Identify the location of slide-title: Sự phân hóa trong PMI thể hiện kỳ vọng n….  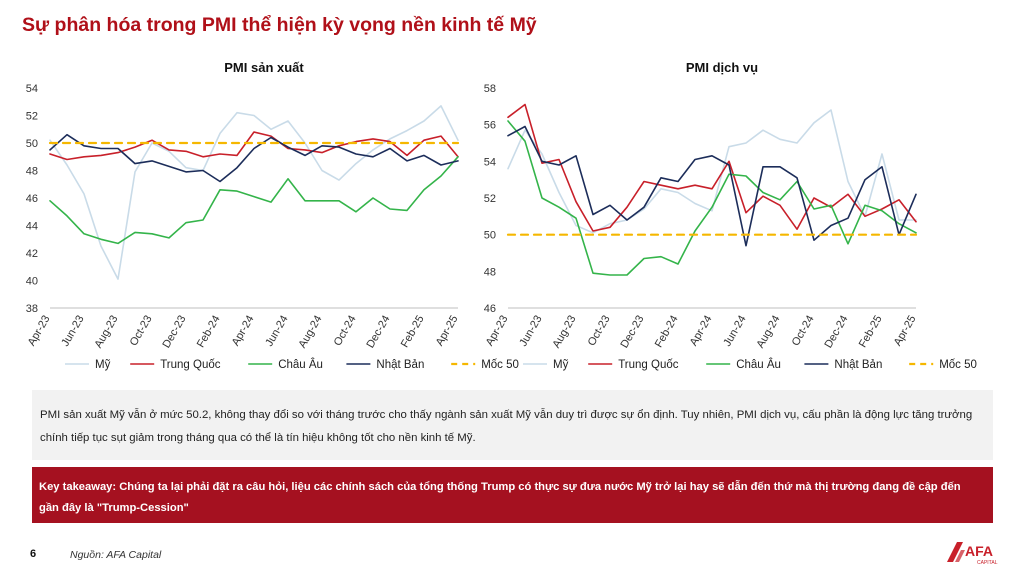
(279, 25).